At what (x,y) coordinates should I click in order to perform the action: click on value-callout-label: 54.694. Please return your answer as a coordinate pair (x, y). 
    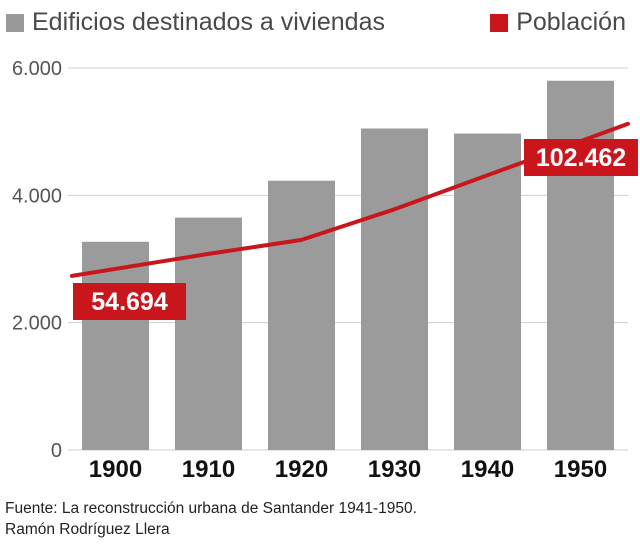
    Looking at the image, I should click on (129, 302).